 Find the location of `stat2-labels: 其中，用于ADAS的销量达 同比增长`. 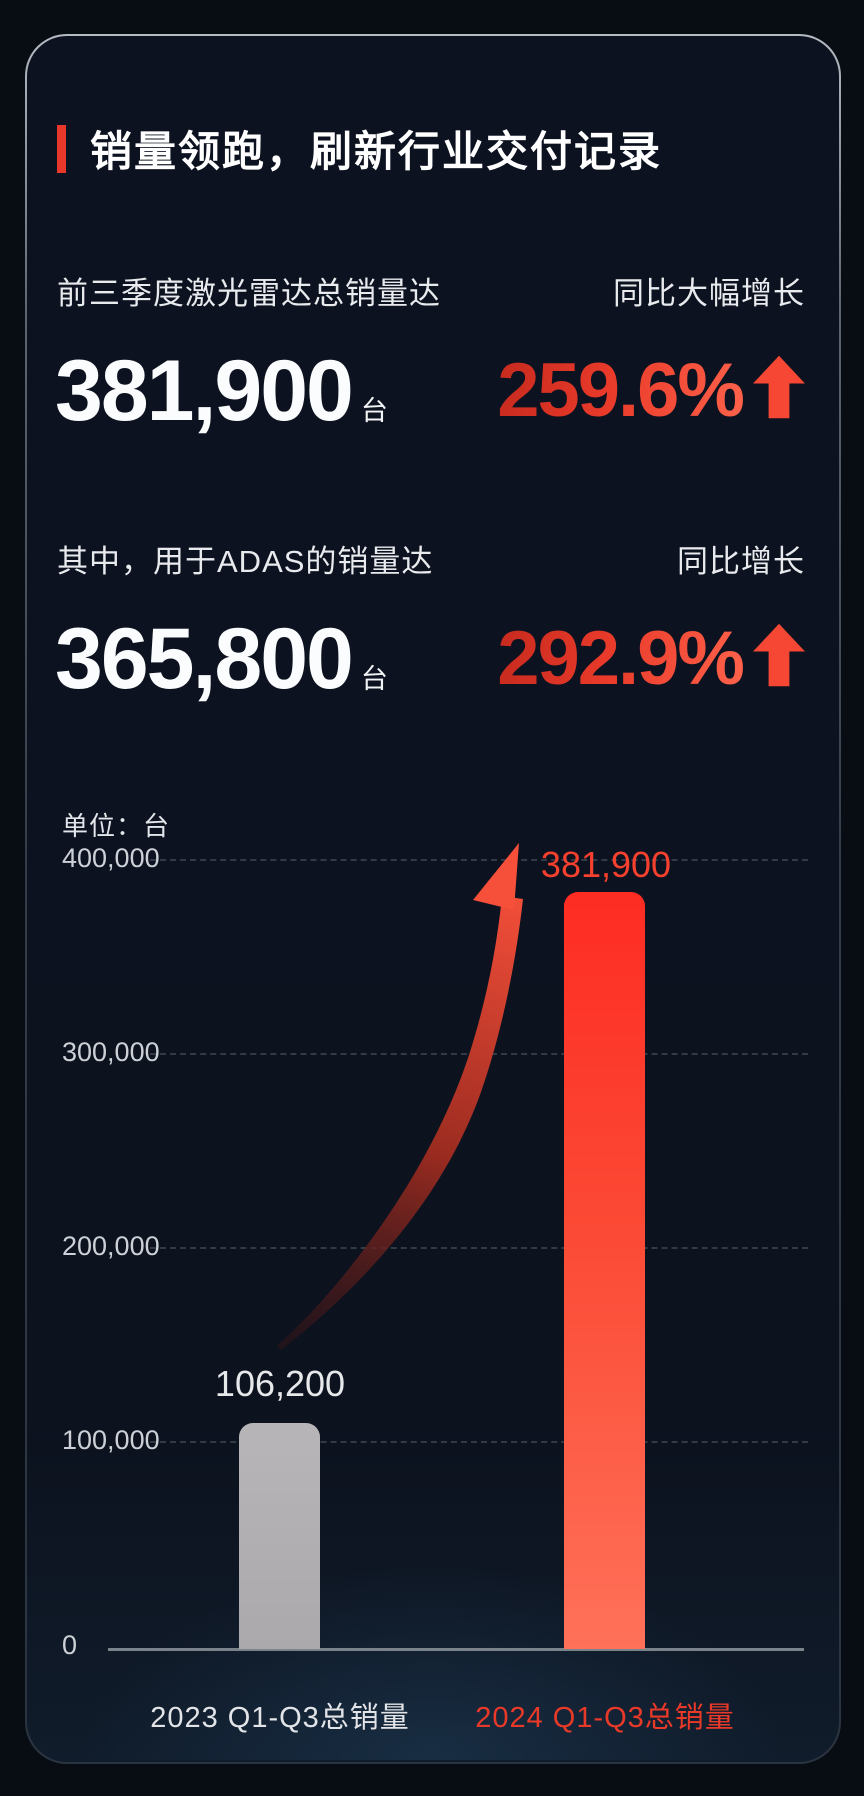

stat2-labels: 其中，用于ADAS的销量达 同比增长 is located at coordinates (431, 558).